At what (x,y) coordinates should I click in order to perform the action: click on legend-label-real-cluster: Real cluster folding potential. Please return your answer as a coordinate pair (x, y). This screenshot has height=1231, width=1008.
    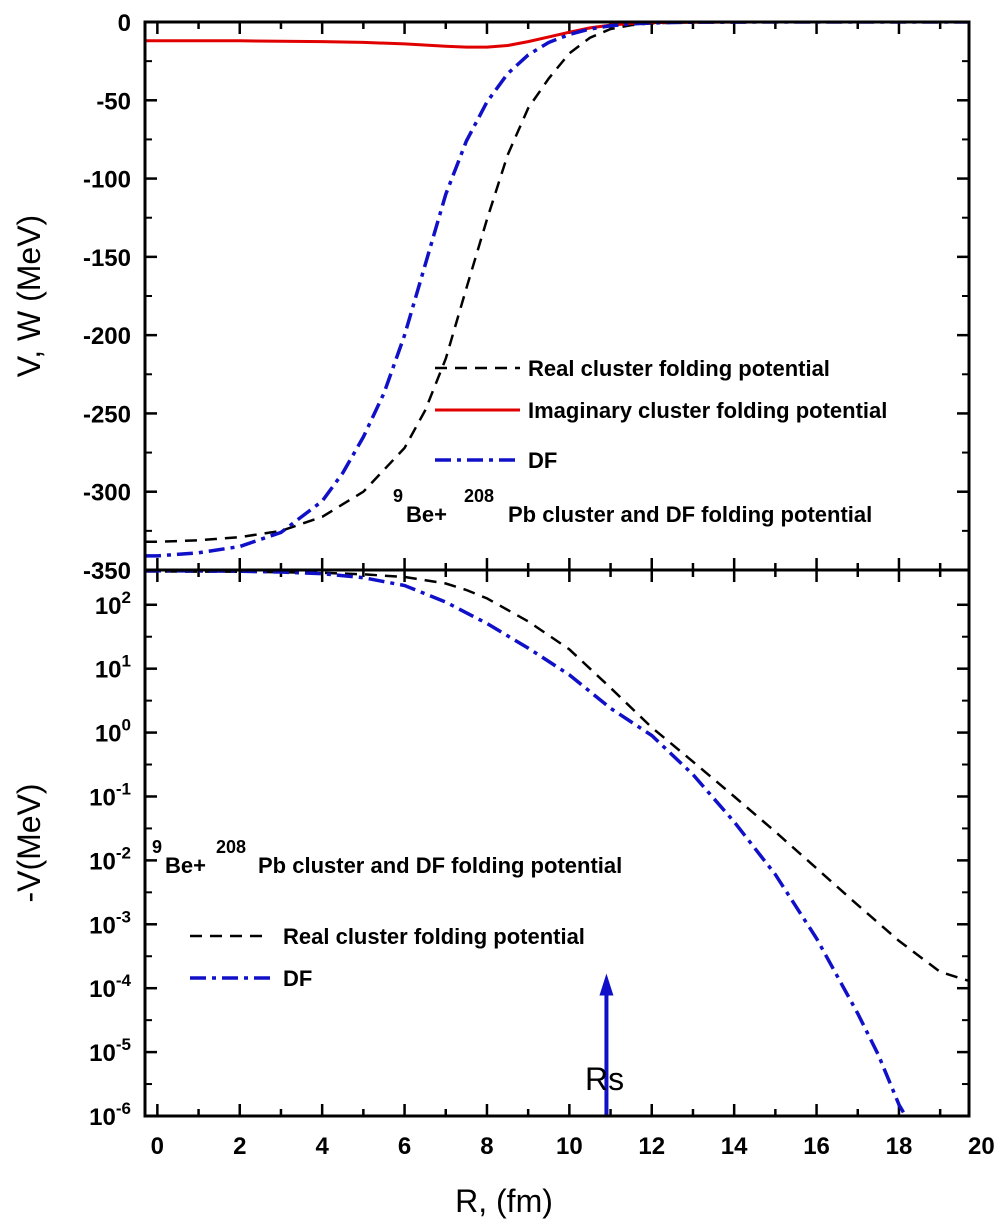
    Looking at the image, I should click on (679, 368).